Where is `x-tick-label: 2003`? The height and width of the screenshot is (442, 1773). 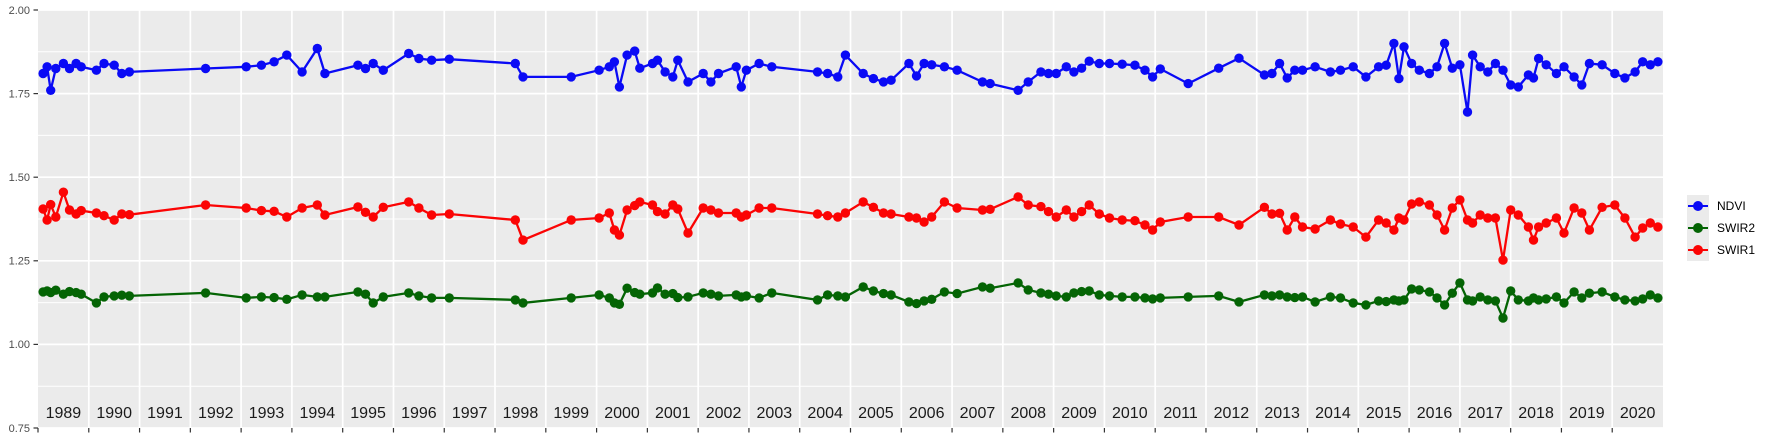 x-tick-label: 2003 is located at coordinates (775, 413).